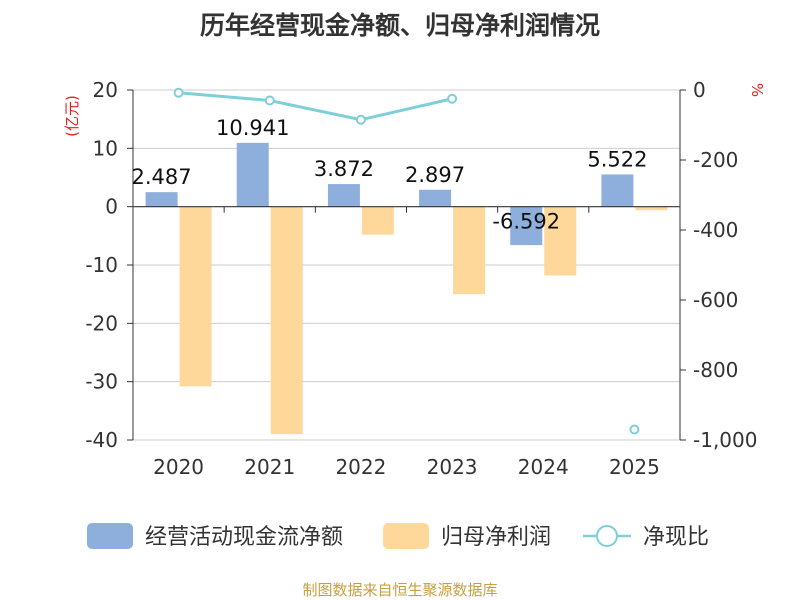 This screenshot has height=600, width=800. Describe the element at coordinates (617, 159) in the screenshot. I see `bar-data-label: 5.522` at that location.